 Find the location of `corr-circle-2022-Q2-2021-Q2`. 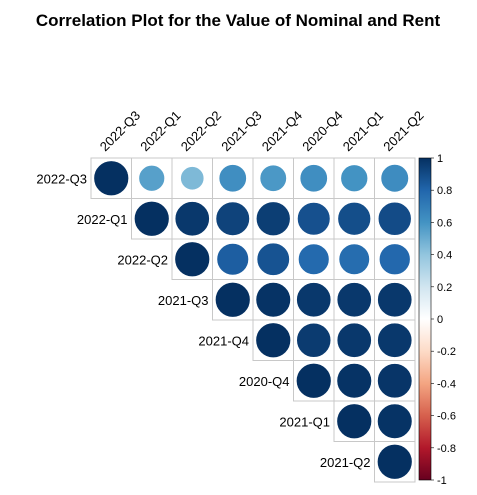

corr-circle-2022-Q2-2021-Q2 is located at coordinates (394, 259).